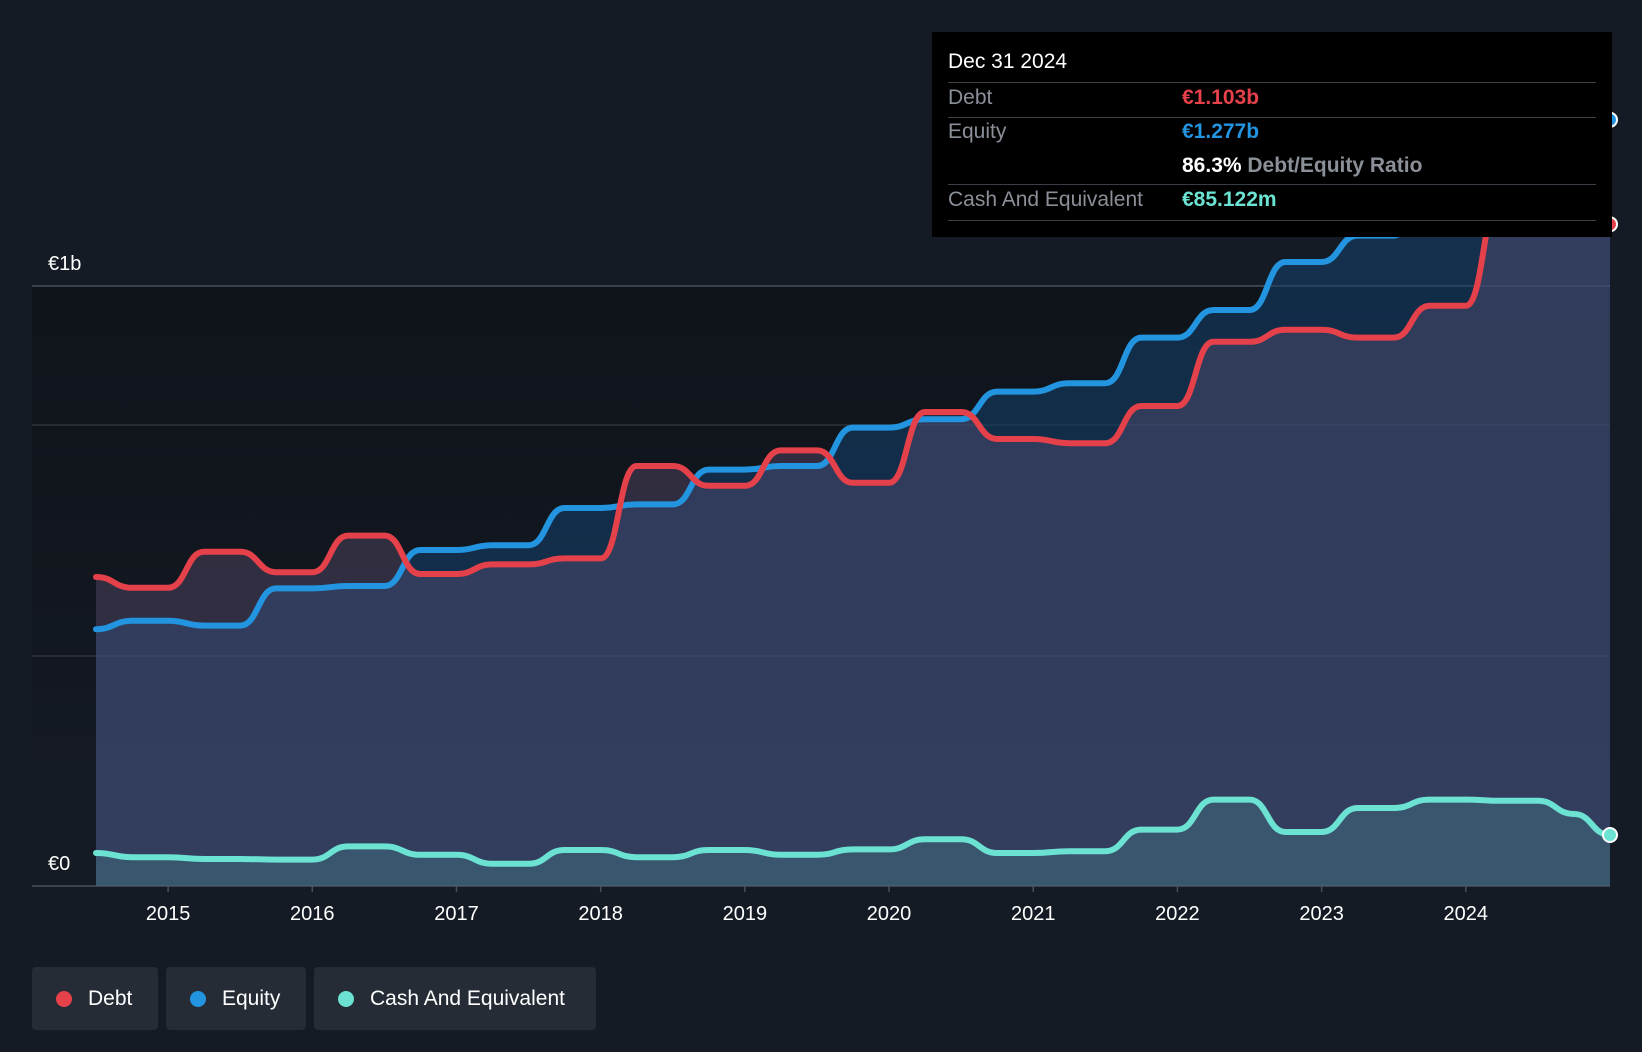 The height and width of the screenshot is (1052, 1642). What do you see at coordinates (198, 998) in the screenshot?
I see `equity-dot-icon` at bounding box center [198, 998].